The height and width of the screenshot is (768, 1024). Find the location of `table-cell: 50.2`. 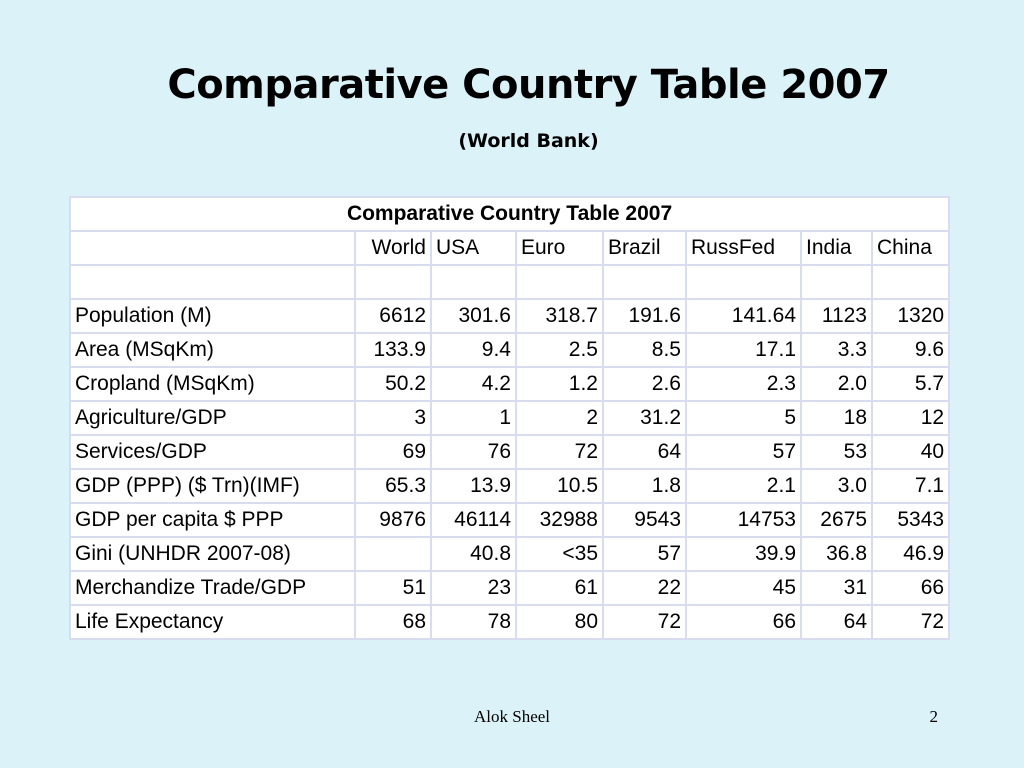

table-cell: 50.2 is located at coordinates (393, 384).